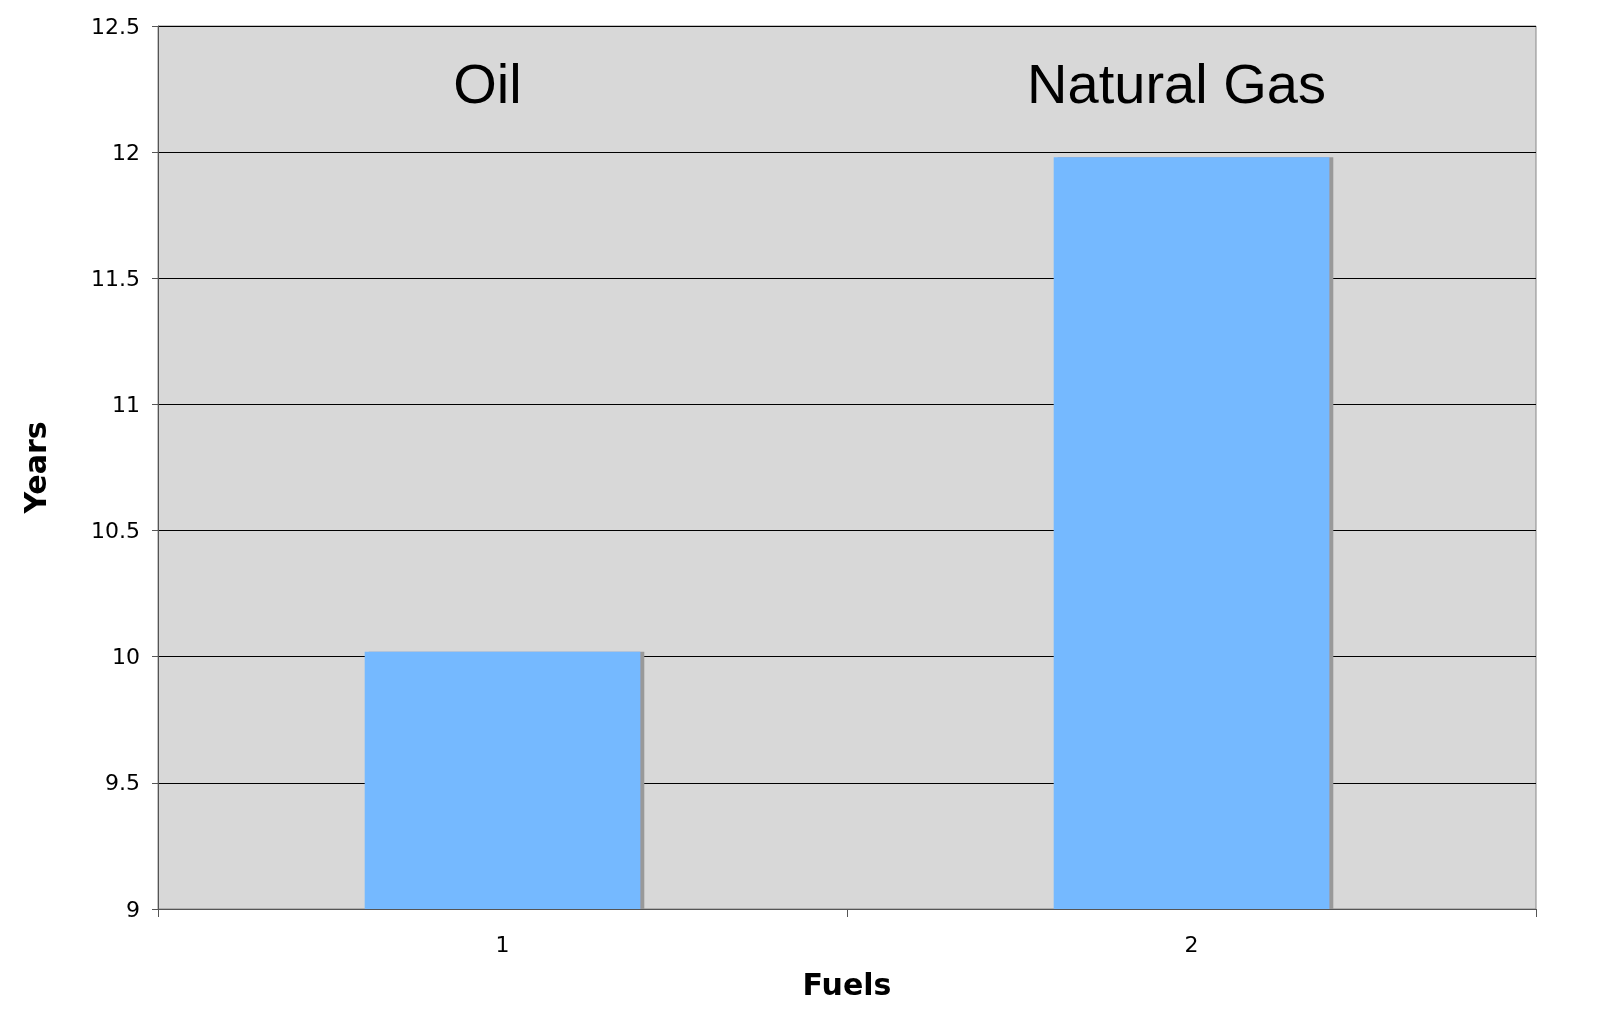  What do you see at coordinates (35, 468) in the screenshot?
I see `y-axis-title: Years` at bounding box center [35, 468].